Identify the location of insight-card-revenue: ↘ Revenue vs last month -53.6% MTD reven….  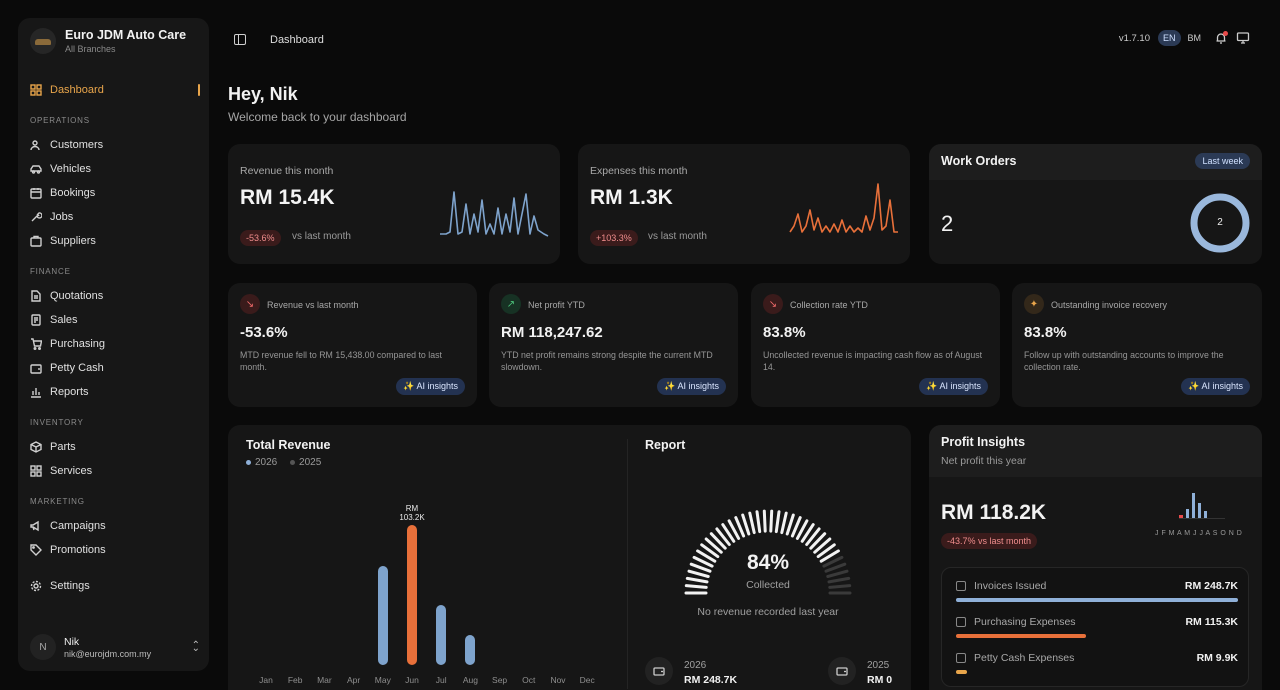
(352, 345).